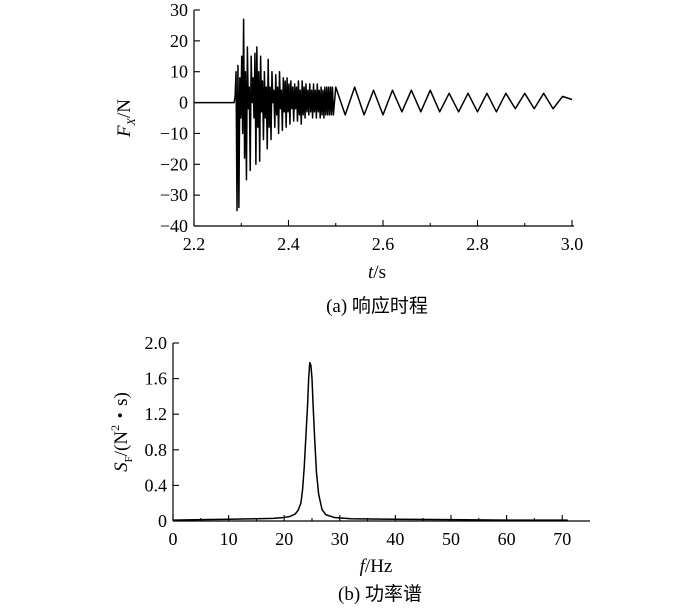 This screenshot has height=610, width=700. I want to click on x-axis-title-a: t/s, so click(377, 272).